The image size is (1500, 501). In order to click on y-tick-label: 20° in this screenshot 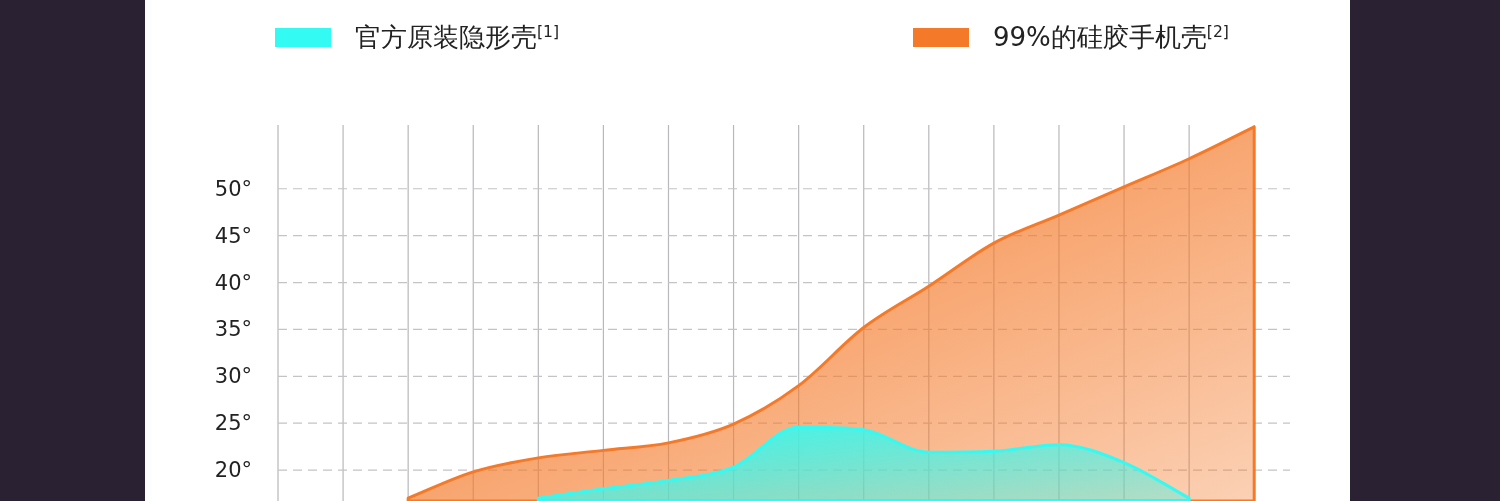, I will do `click(233, 470)`.